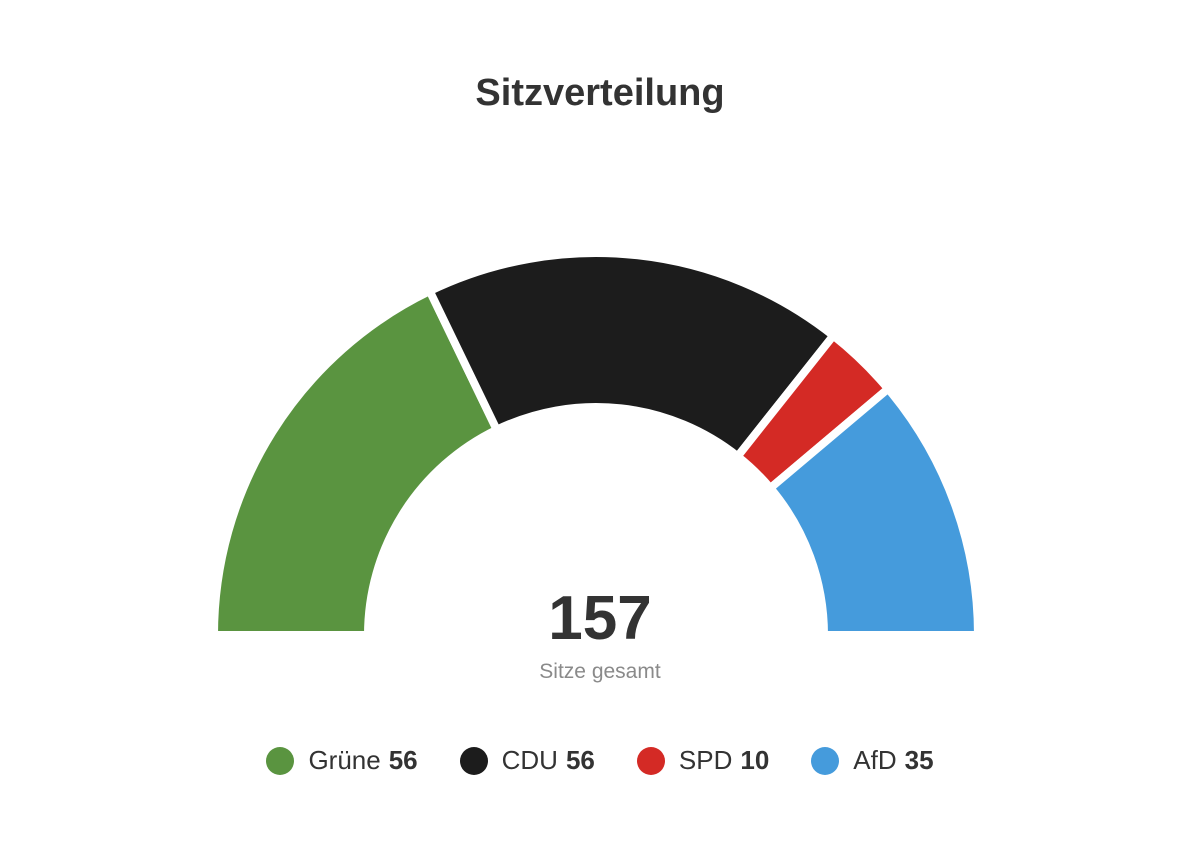 The width and height of the screenshot is (1200, 843). What do you see at coordinates (755, 760) in the screenshot?
I see `legend-value: 10` at bounding box center [755, 760].